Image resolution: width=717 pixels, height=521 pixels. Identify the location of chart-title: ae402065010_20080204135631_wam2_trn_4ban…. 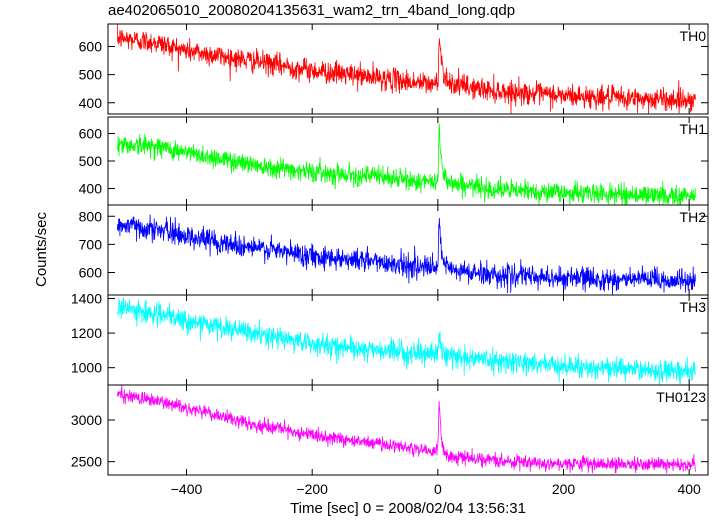
(312, 10).